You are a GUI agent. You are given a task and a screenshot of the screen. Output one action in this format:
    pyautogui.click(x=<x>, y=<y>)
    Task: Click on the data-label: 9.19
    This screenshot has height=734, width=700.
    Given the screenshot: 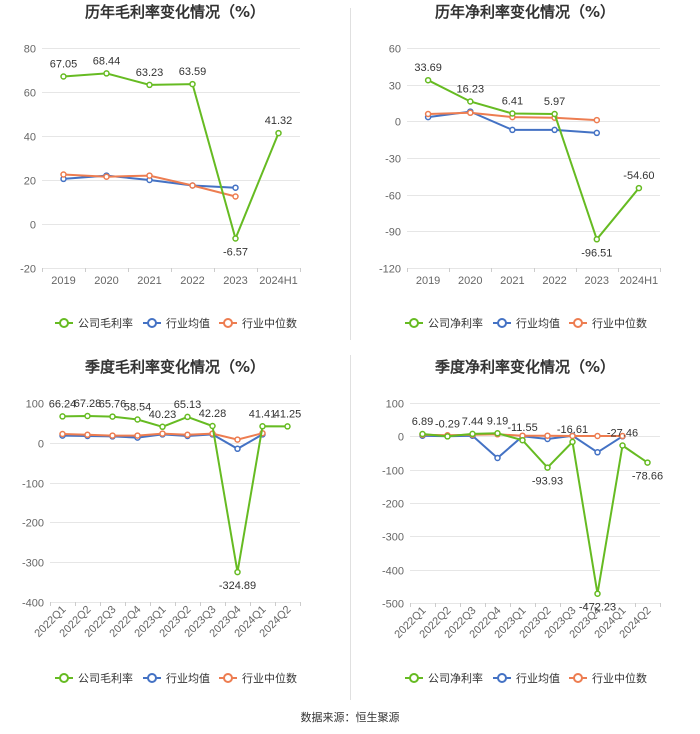 What is the action you would take?
    pyautogui.click(x=497, y=421)
    